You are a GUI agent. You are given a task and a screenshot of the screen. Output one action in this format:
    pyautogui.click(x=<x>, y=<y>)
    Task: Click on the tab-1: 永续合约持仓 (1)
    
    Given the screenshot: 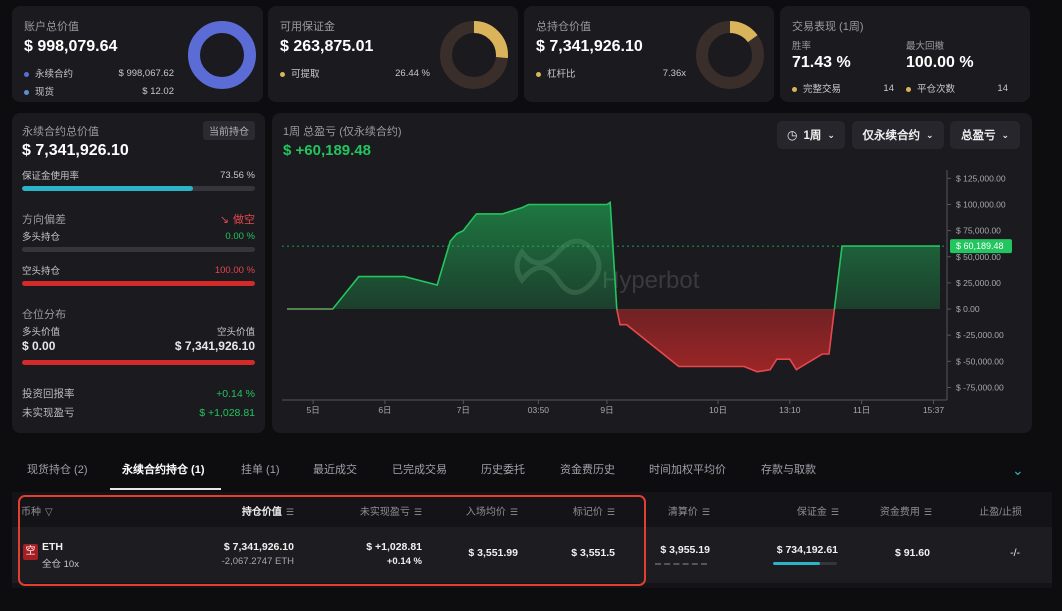 What is the action you would take?
    pyautogui.click(x=165, y=471)
    